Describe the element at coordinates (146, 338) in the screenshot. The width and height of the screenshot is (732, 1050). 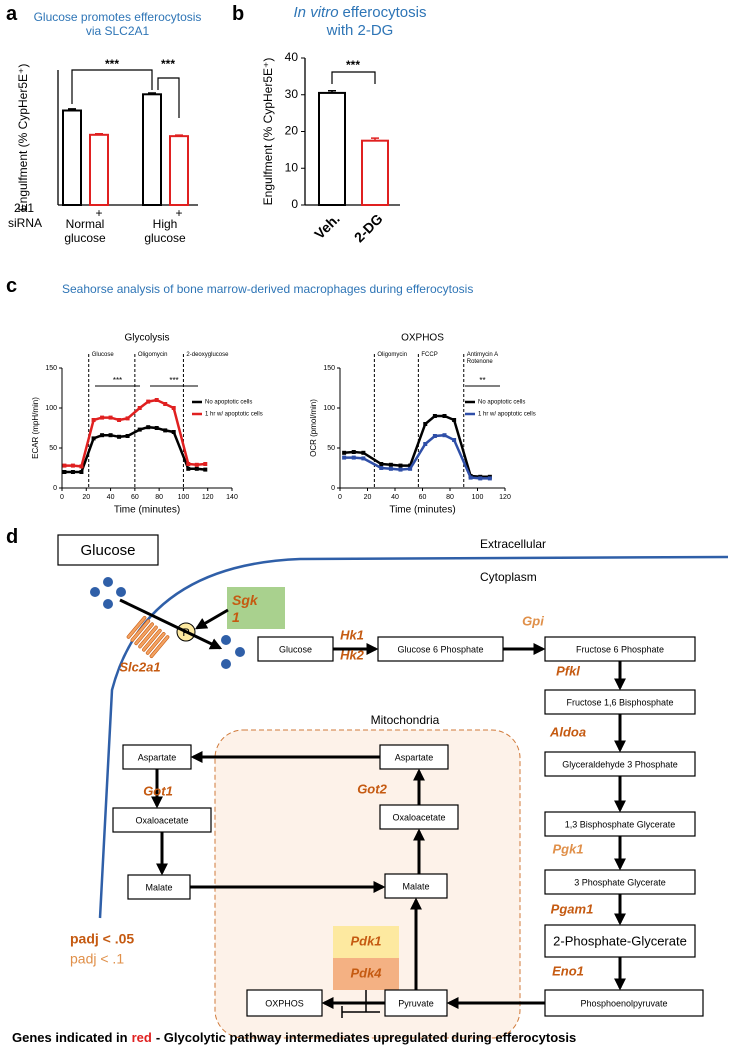
I see `chart-title: Glycolysis` at that location.